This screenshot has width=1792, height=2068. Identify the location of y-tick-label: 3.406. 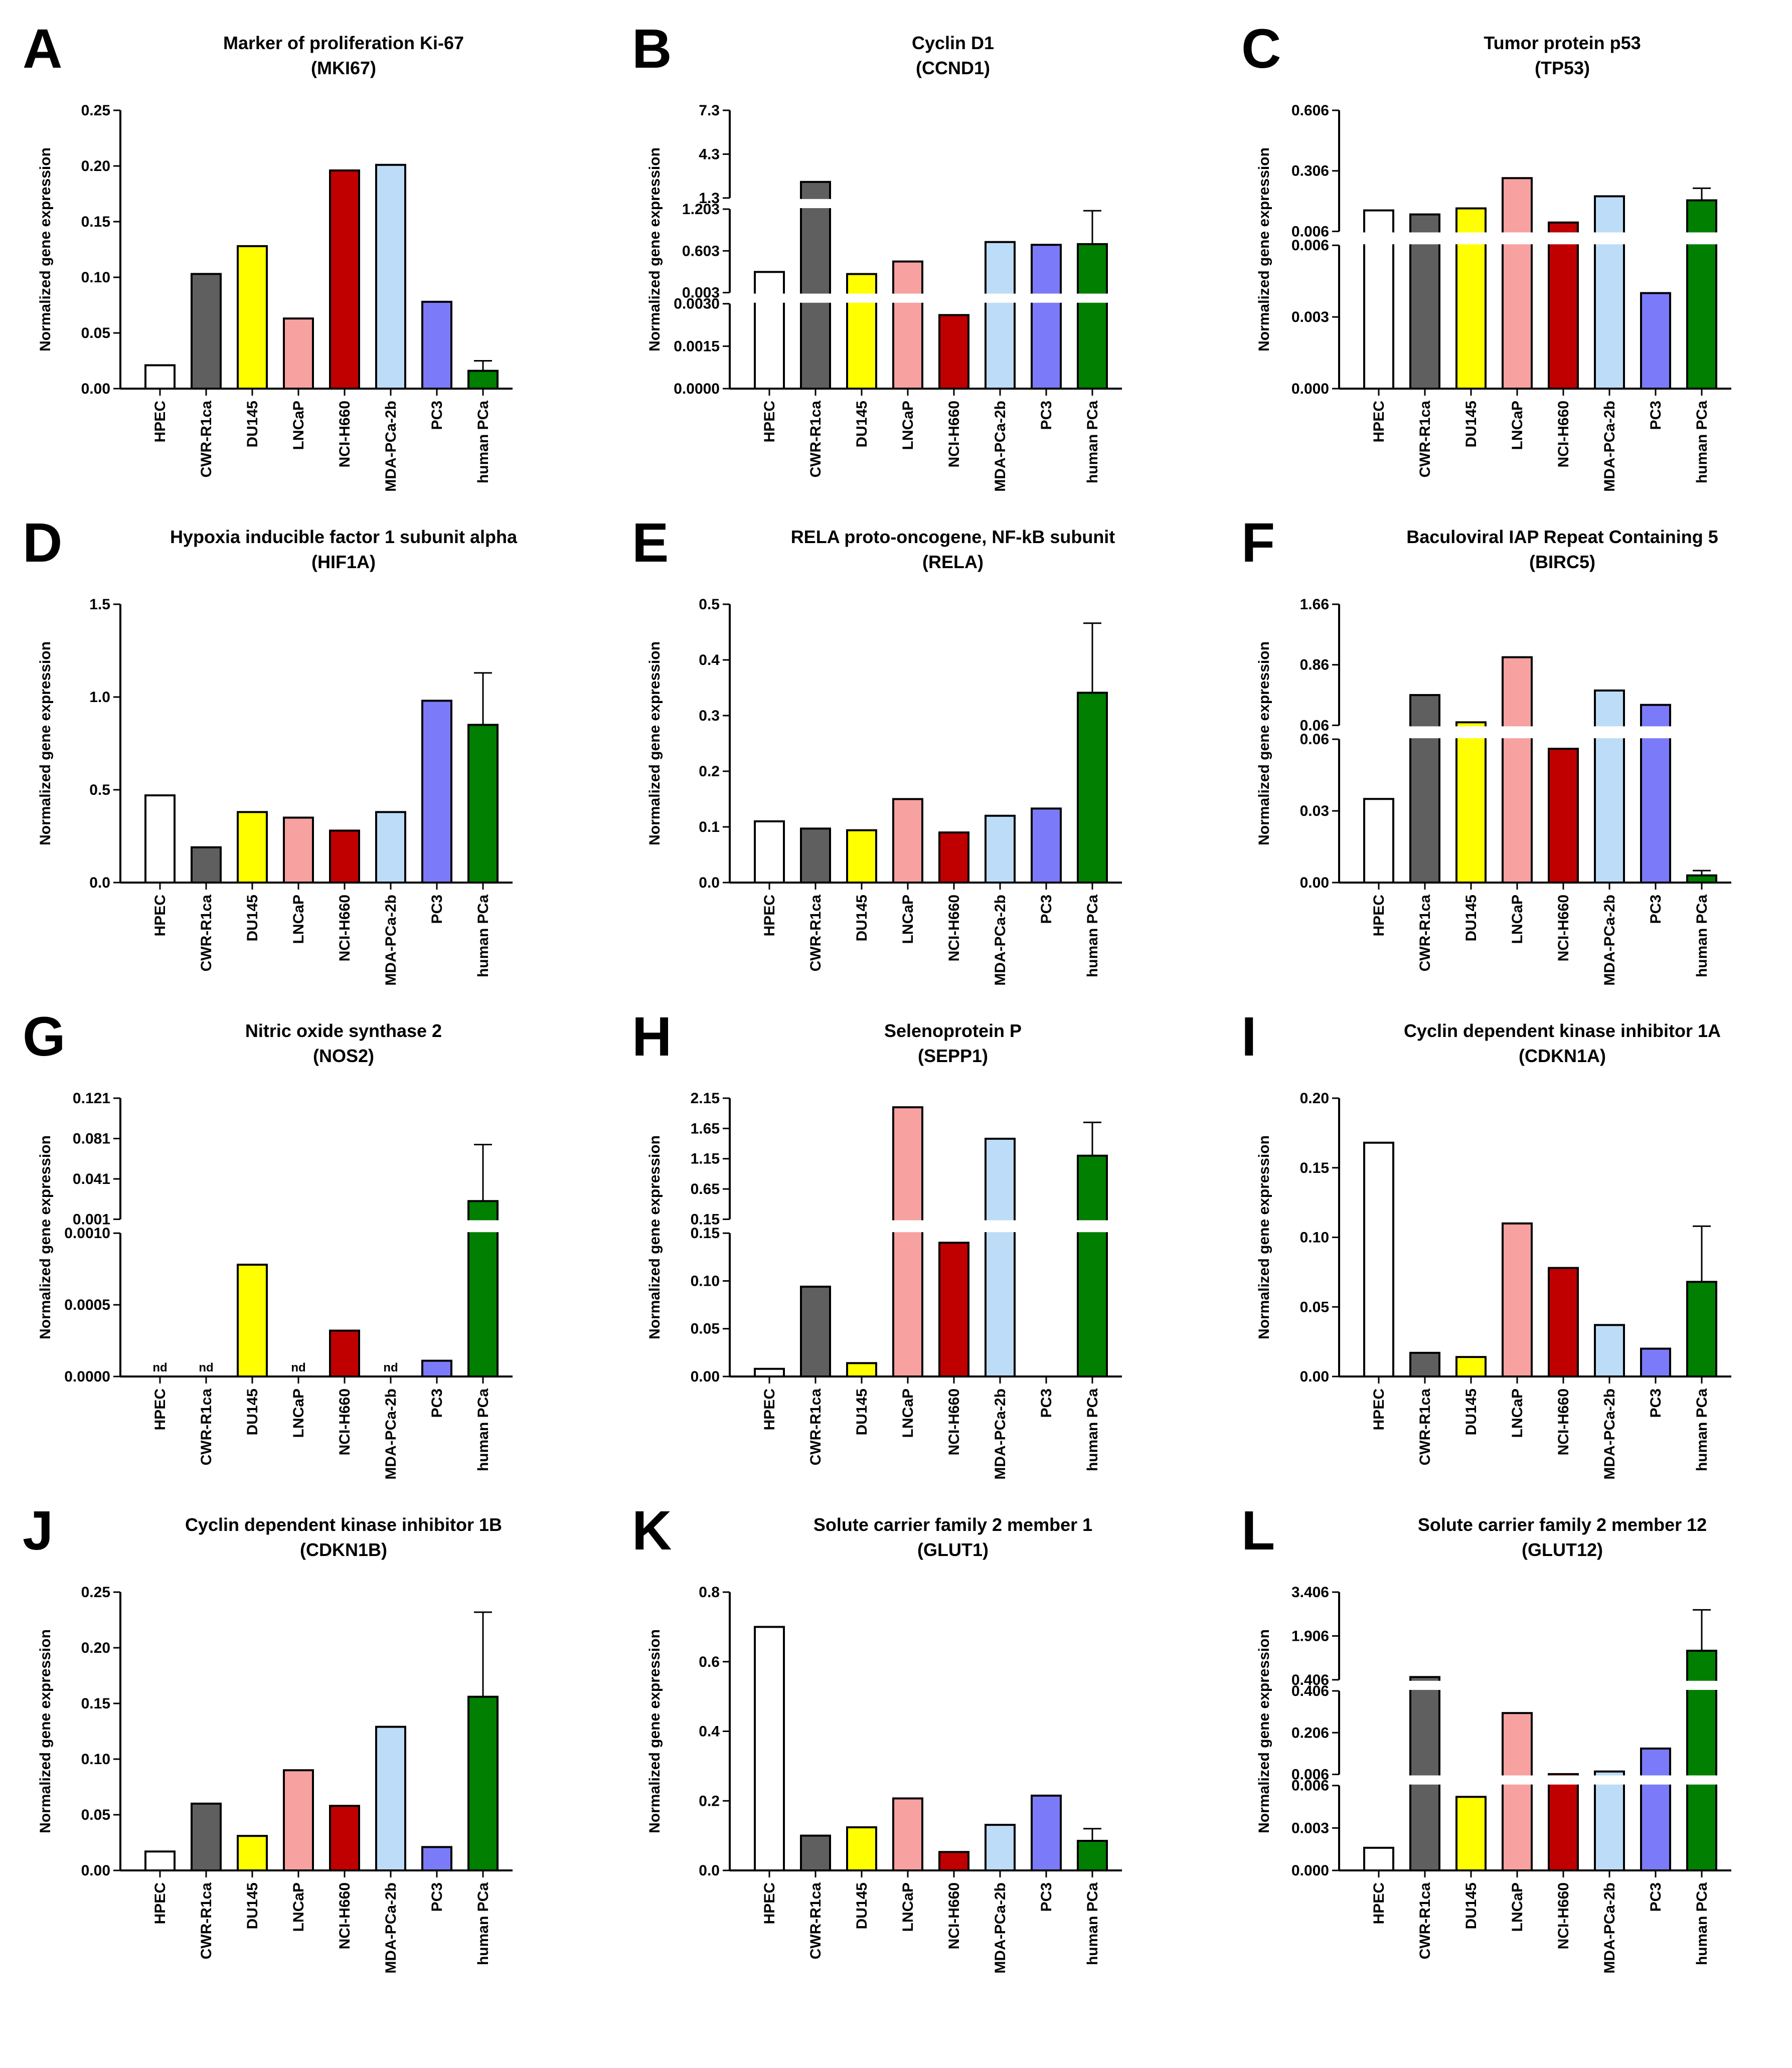
(1310, 1592).